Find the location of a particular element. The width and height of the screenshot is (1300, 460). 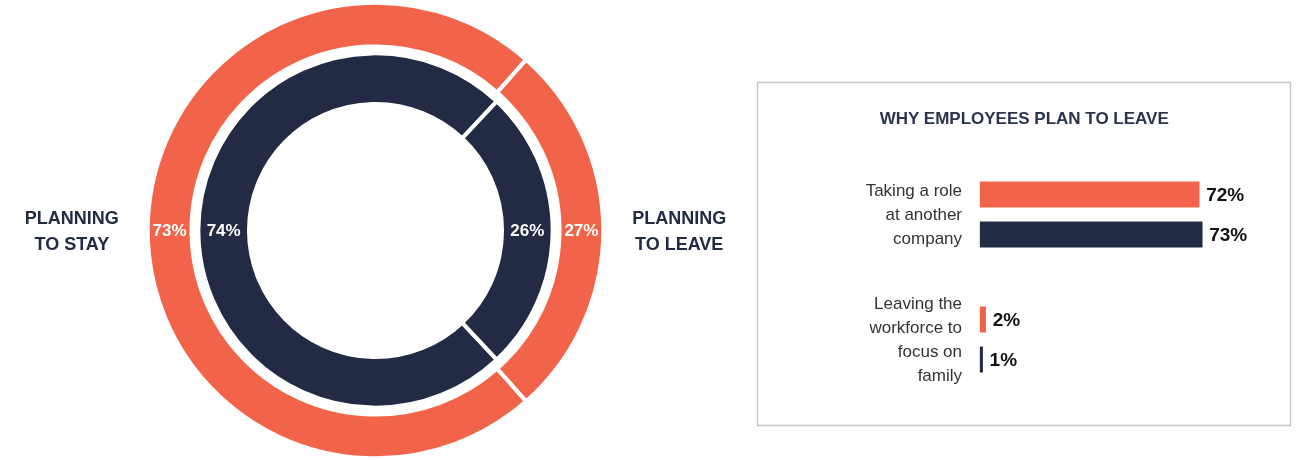

data-label: 26% is located at coordinates (527, 230).